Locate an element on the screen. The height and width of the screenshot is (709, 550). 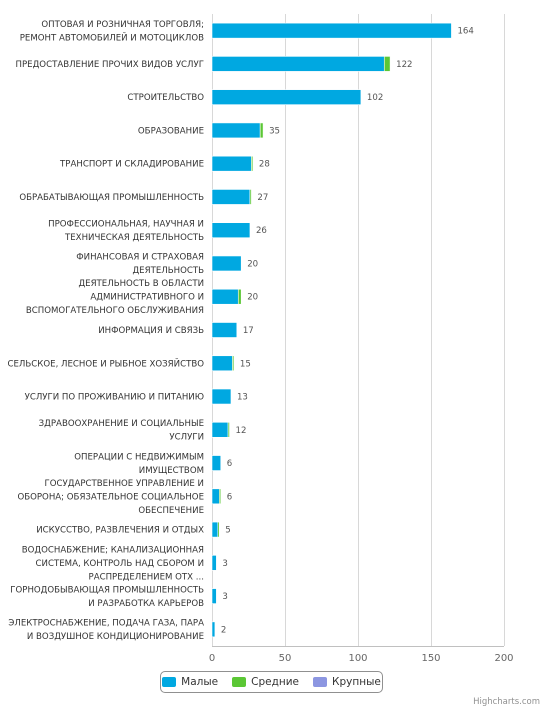
category-label: СТРОИТЕЛЬСТВО is located at coordinates (165, 98).